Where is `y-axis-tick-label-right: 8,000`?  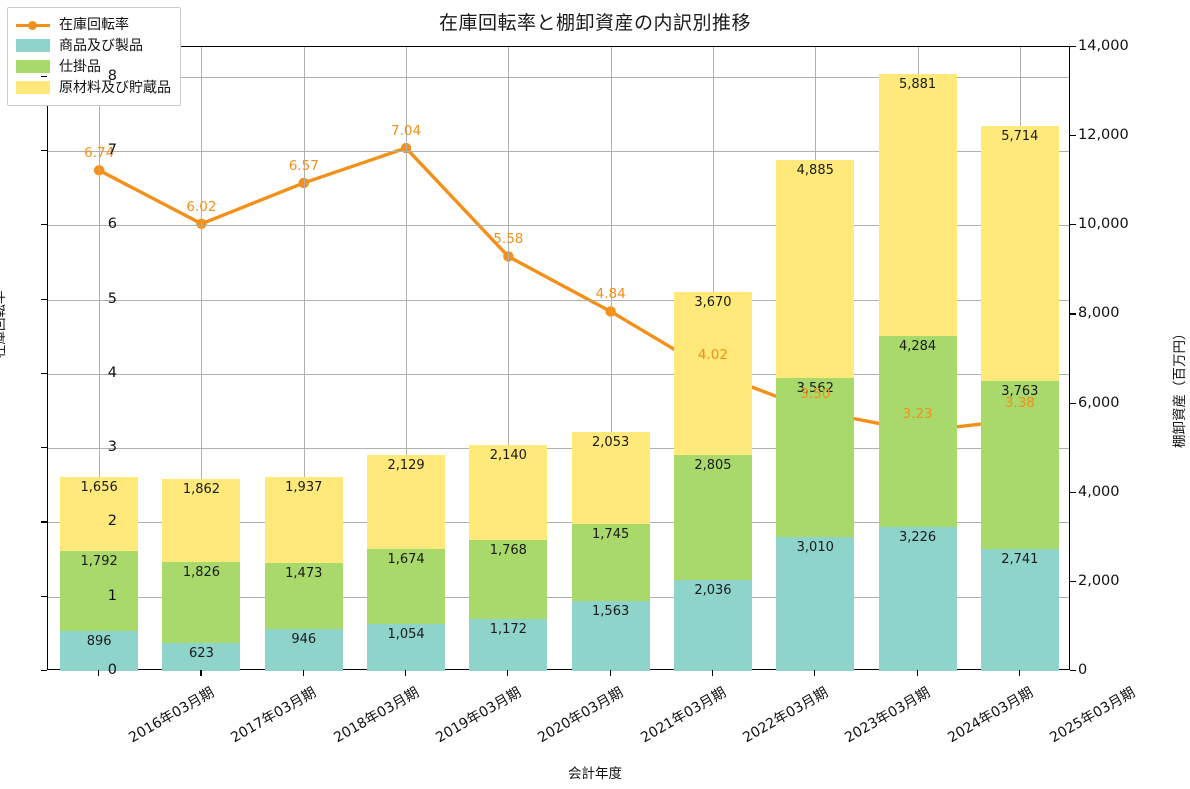 y-axis-tick-label-right: 8,000 is located at coordinates (1099, 313).